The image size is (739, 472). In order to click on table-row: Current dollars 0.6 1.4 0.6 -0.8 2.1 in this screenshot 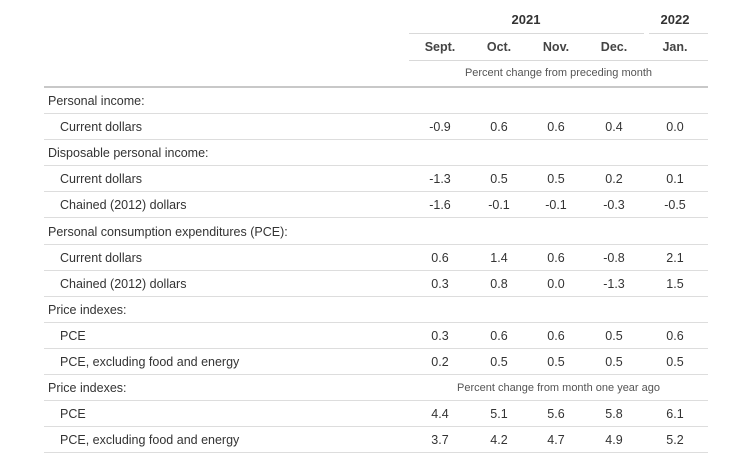, I will do `click(376, 258)`.